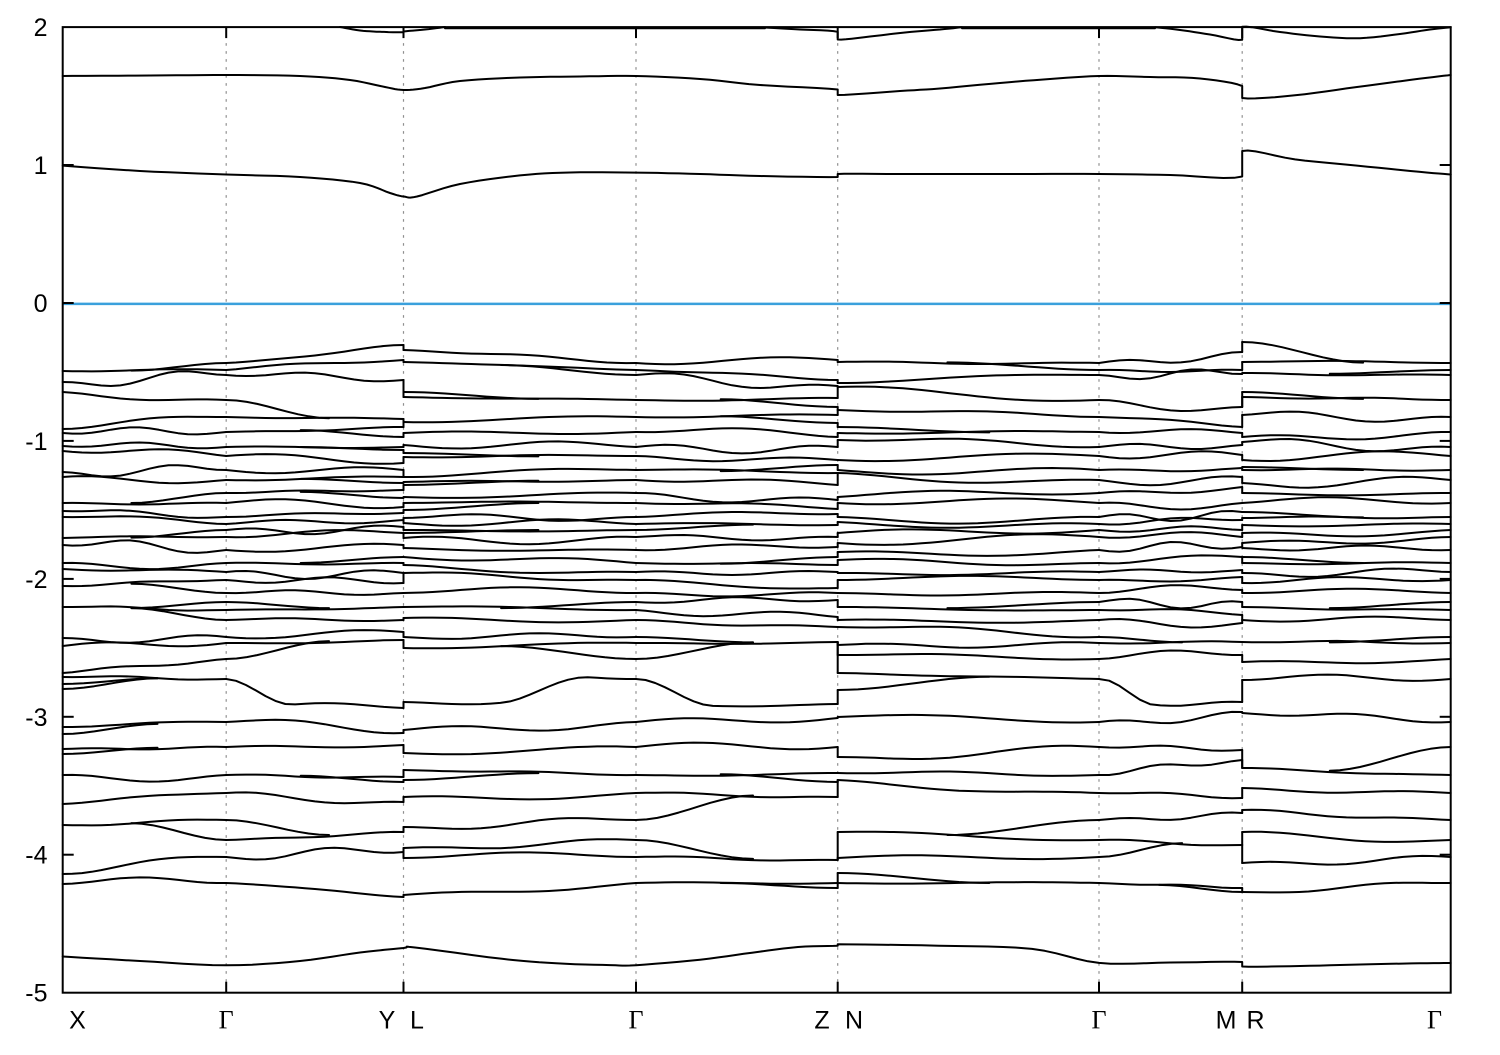 This screenshot has width=1500, height=1055. Describe the element at coordinates (36, 442) in the screenshot. I see `svg-text: -1` at that location.